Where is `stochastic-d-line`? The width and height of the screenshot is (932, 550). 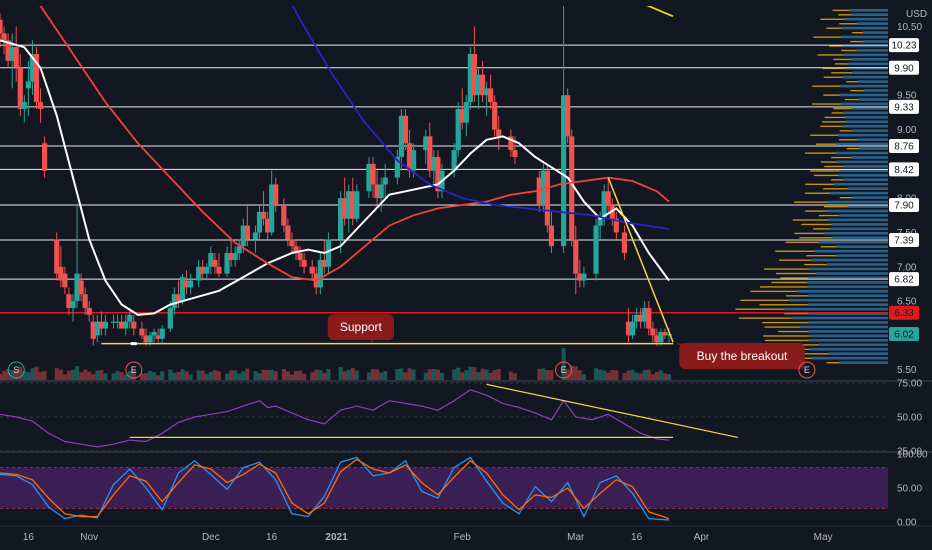 stochastic-d-line is located at coordinates (335, 489).